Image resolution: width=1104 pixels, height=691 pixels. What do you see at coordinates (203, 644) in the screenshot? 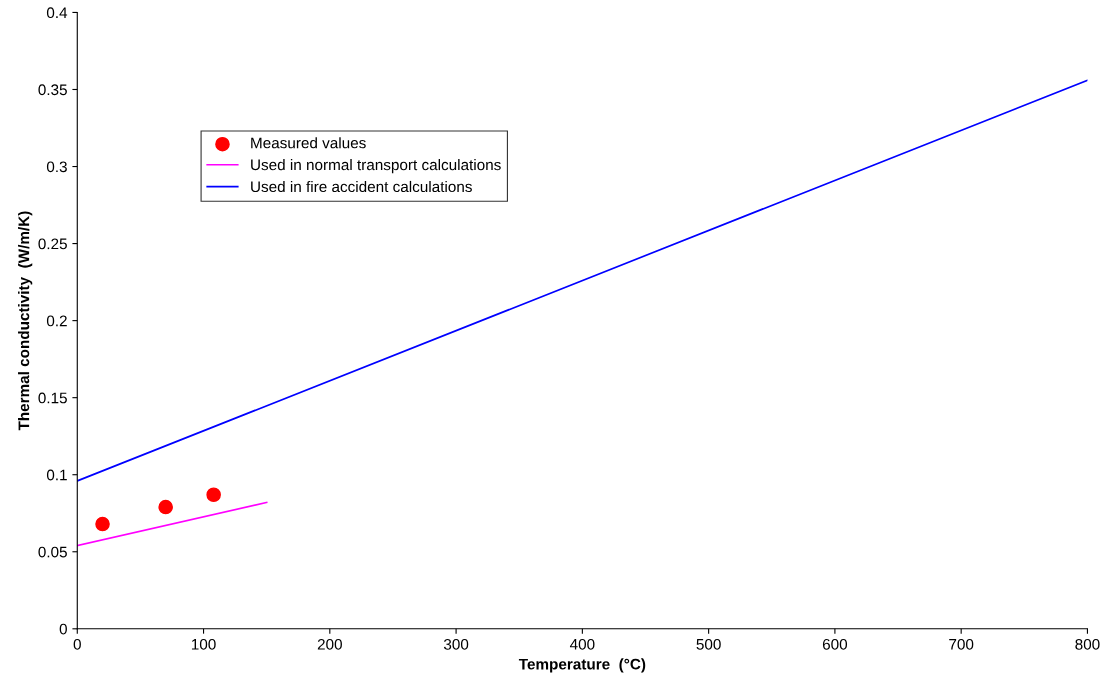
I see `x-tick-label: 100` at bounding box center [203, 644].